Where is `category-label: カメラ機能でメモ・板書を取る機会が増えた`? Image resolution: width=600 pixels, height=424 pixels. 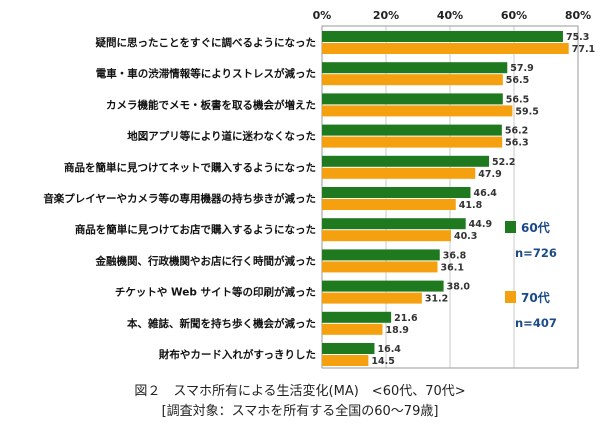
category-label: カメラ機能でメモ・板書を取る機会が増えた is located at coordinates (211, 104).